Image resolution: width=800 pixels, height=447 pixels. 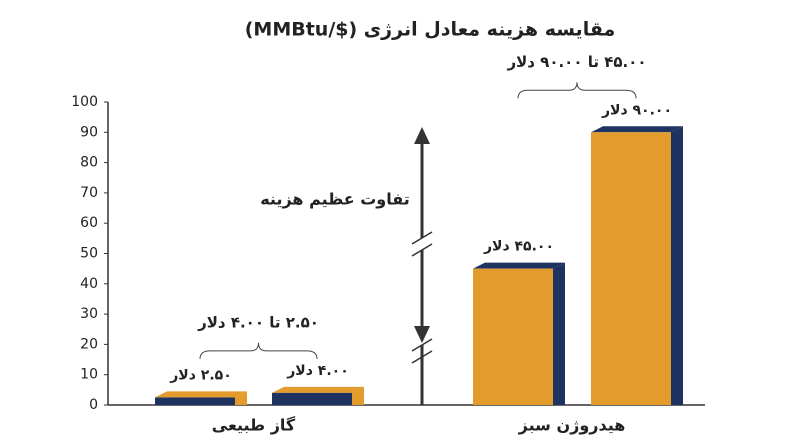 What do you see at coordinates (576, 62) in the screenshot?
I see `range-label: ۴۵.۰۰ تا ۹۰.۰۰ دلار` at bounding box center [576, 62].